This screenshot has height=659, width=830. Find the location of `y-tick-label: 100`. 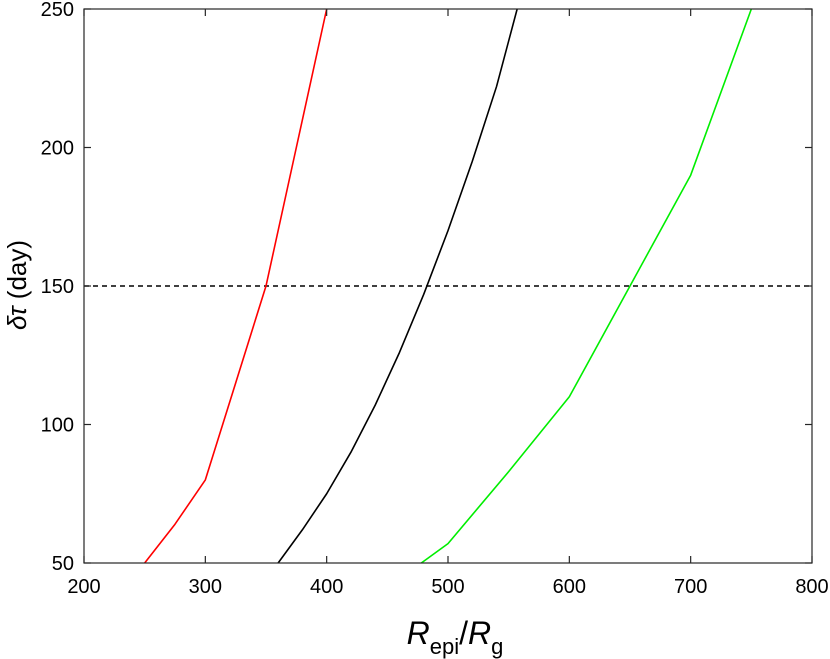

y-tick-label: 100 is located at coordinates (57, 426).